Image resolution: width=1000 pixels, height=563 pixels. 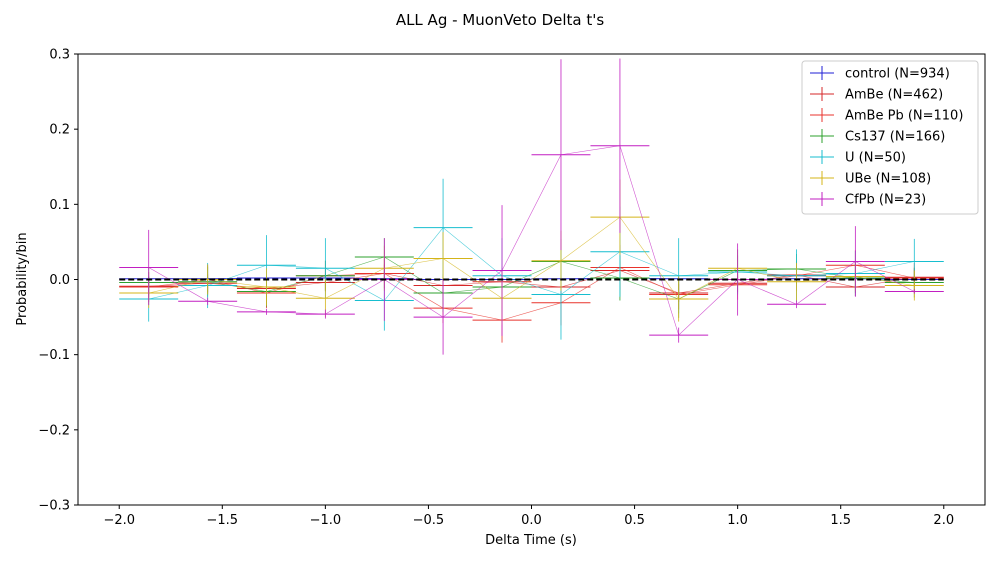 What do you see at coordinates (885, 200) in the screenshot?
I see `legend-label: CfPb (N=23)` at bounding box center [885, 200].